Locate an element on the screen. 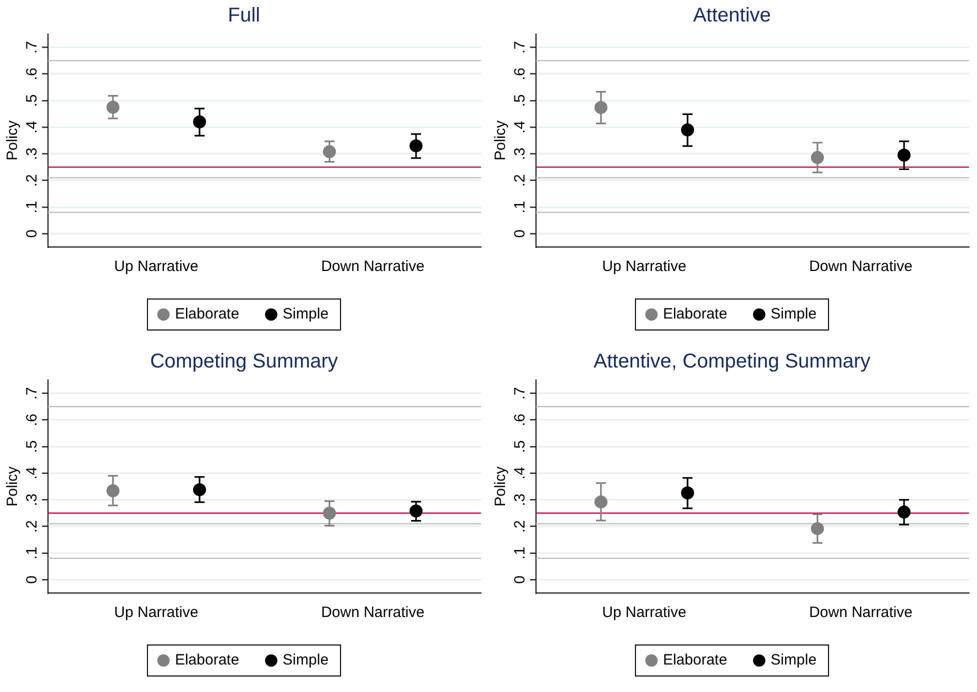 This screenshot has height=692, width=977. chart-title: Full is located at coordinates (244, 15).